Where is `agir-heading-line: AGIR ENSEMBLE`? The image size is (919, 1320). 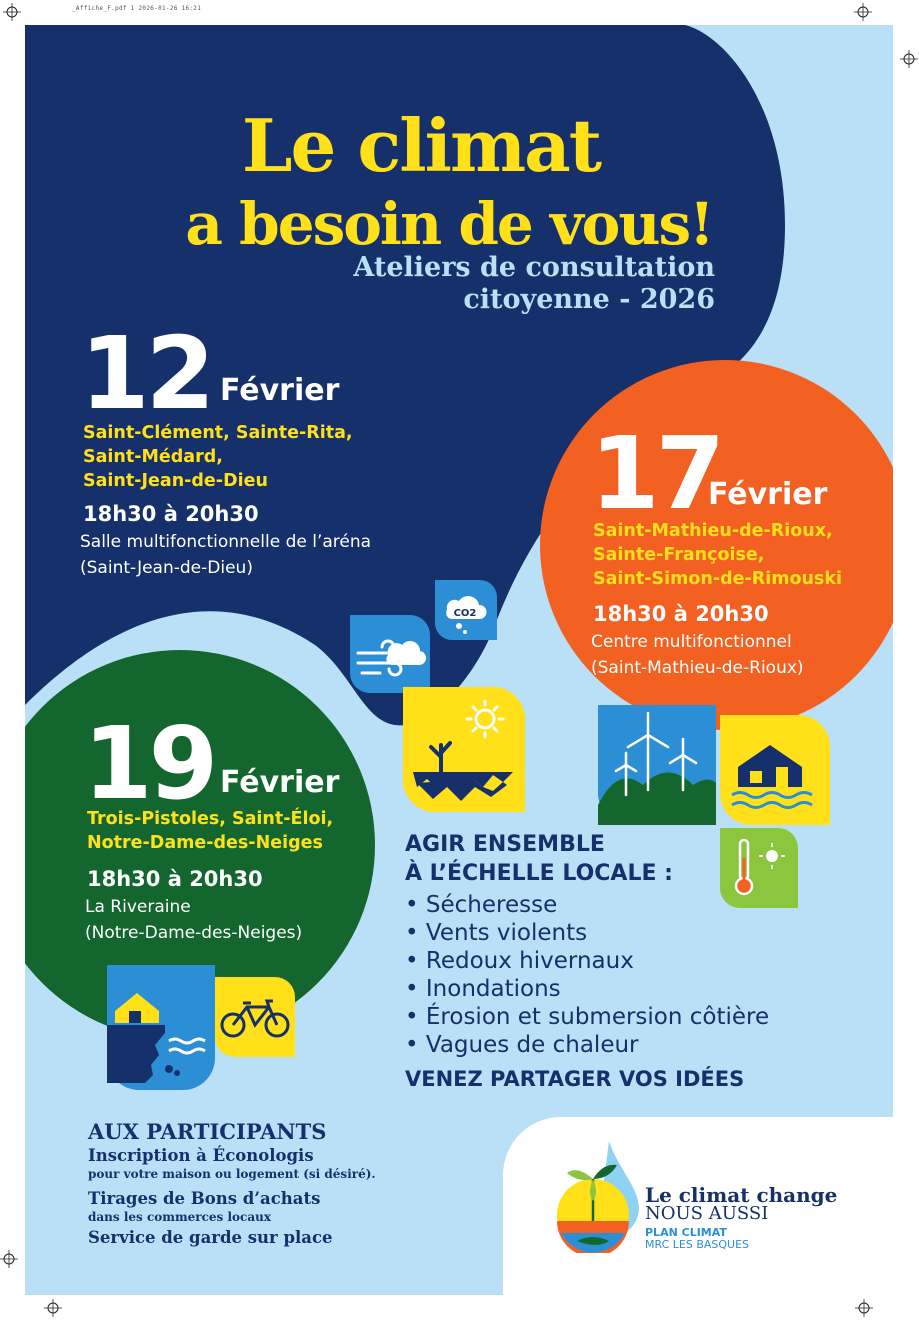 agir-heading-line: AGIR ENSEMBLE is located at coordinates (505, 844).